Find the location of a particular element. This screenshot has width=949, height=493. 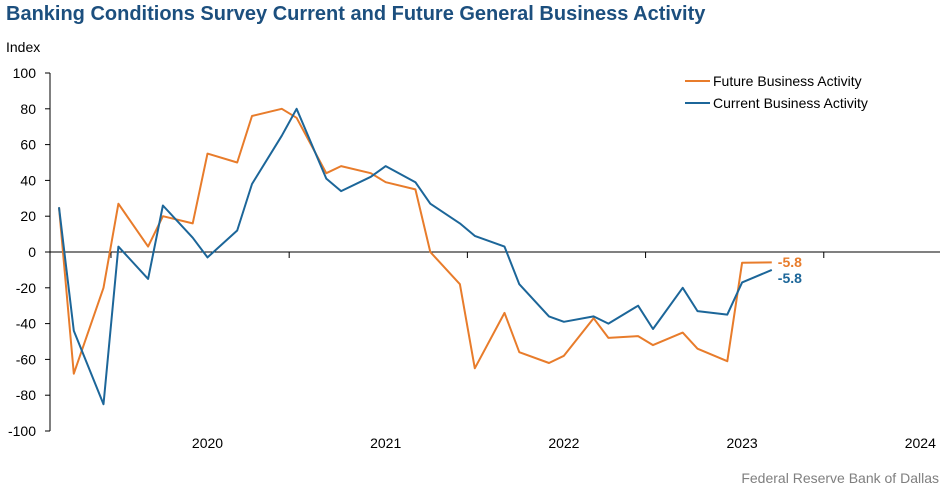

end-label-current: -5.8 is located at coordinates (790, 278).